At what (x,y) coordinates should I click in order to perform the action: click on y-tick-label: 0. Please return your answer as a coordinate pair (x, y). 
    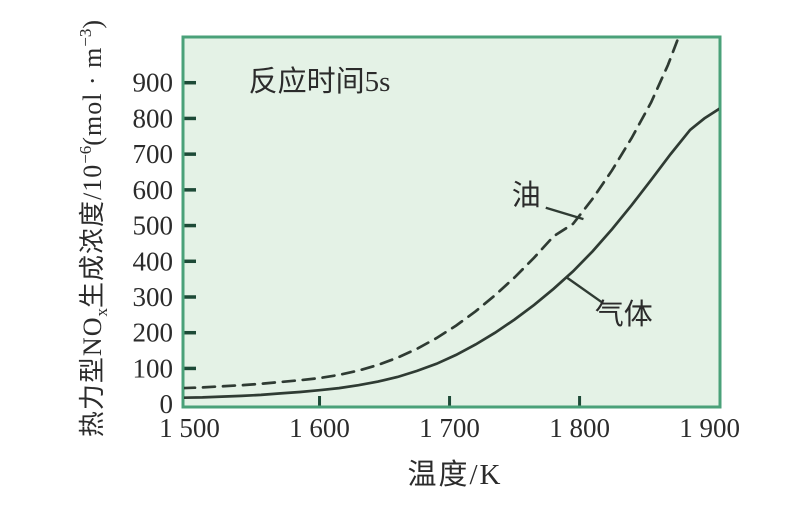
    Looking at the image, I should click on (167, 404).